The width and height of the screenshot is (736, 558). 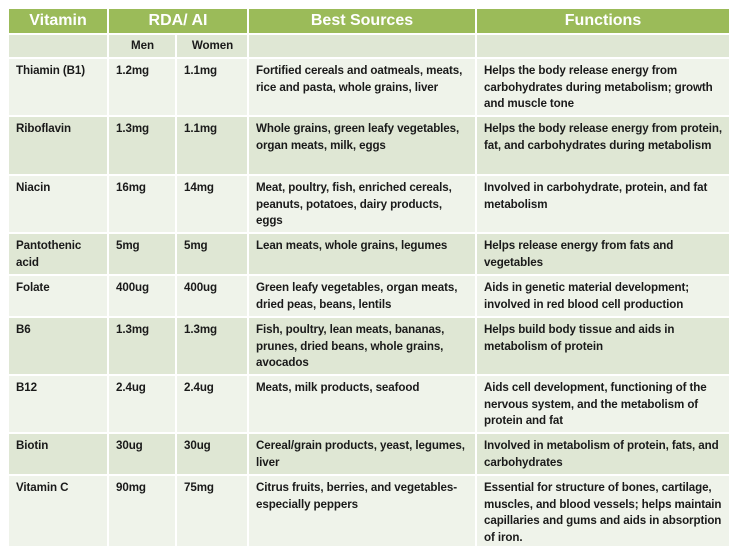 I want to click on cell-men: 5mg, so click(x=142, y=254).